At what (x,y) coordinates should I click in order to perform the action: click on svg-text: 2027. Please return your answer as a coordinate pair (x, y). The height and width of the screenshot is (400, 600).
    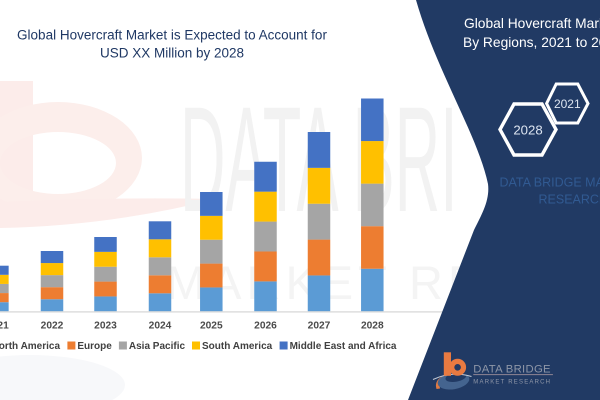
    Looking at the image, I should click on (319, 326).